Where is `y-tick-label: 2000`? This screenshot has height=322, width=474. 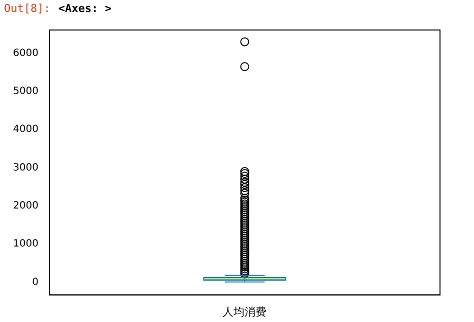
y-tick-label: 2000 is located at coordinates (25, 206).